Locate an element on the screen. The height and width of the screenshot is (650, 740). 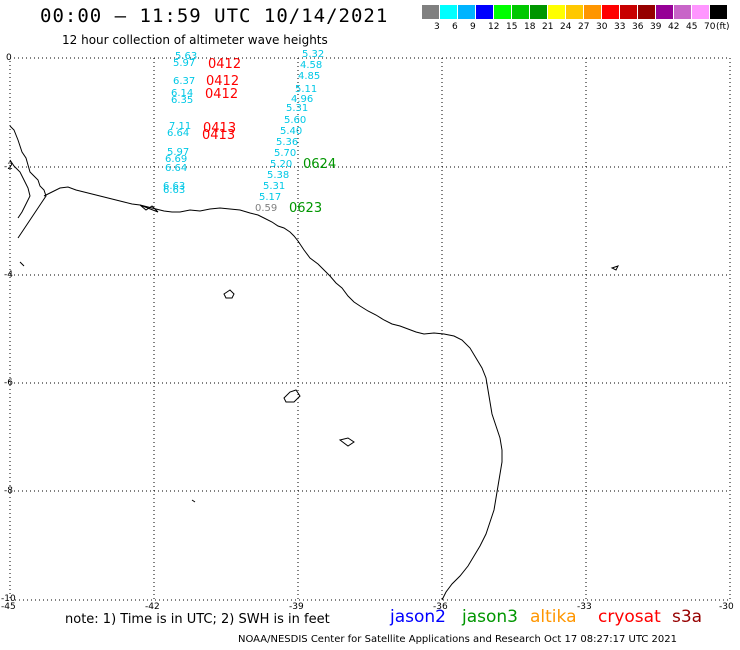
lat-label-m2: -2 is located at coordinates (8, 167).